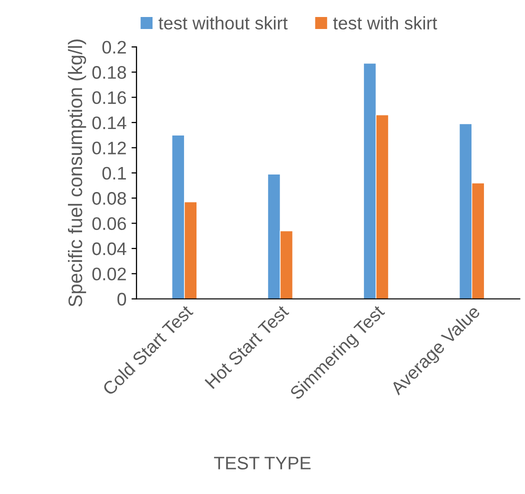 The image size is (525, 494). What do you see at coordinates (109, 97) in the screenshot?
I see `y-tick-label: 0.16` at bounding box center [109, 97].